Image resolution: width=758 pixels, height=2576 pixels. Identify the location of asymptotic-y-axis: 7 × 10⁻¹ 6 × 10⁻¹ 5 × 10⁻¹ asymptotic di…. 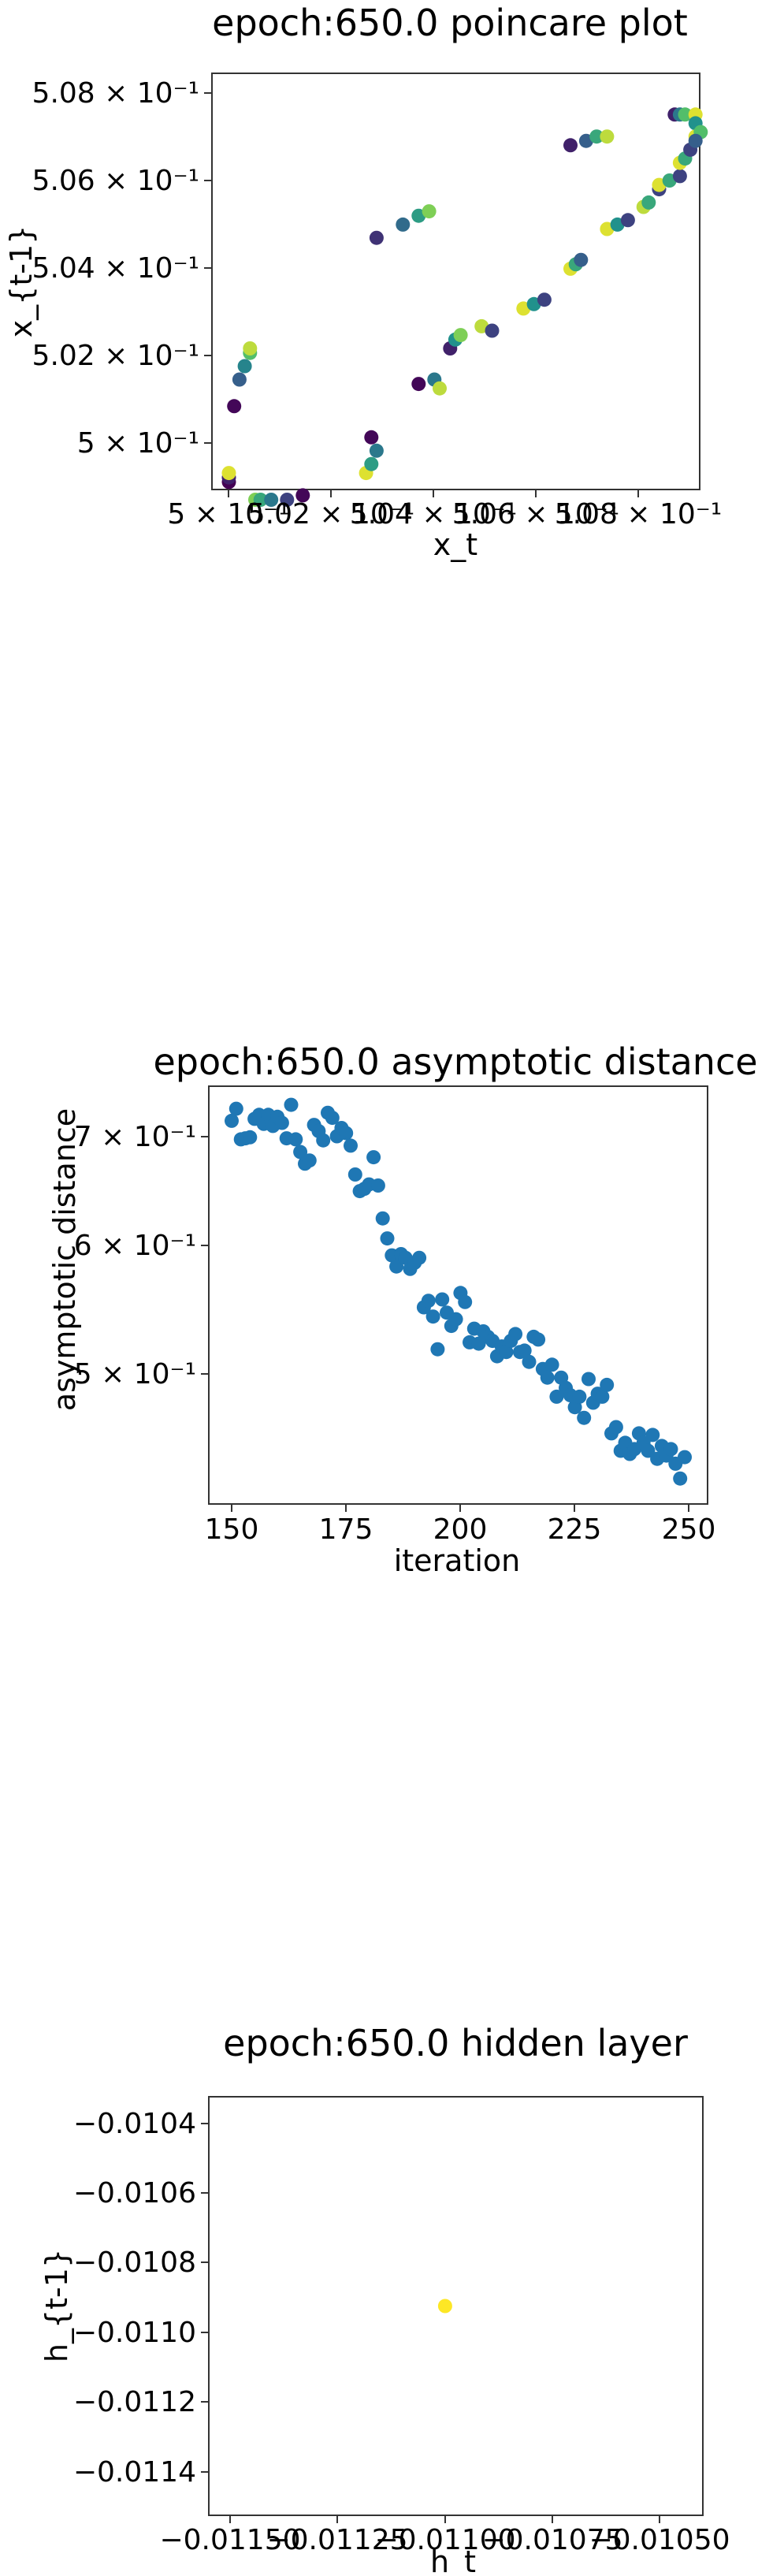
(128, 1259).